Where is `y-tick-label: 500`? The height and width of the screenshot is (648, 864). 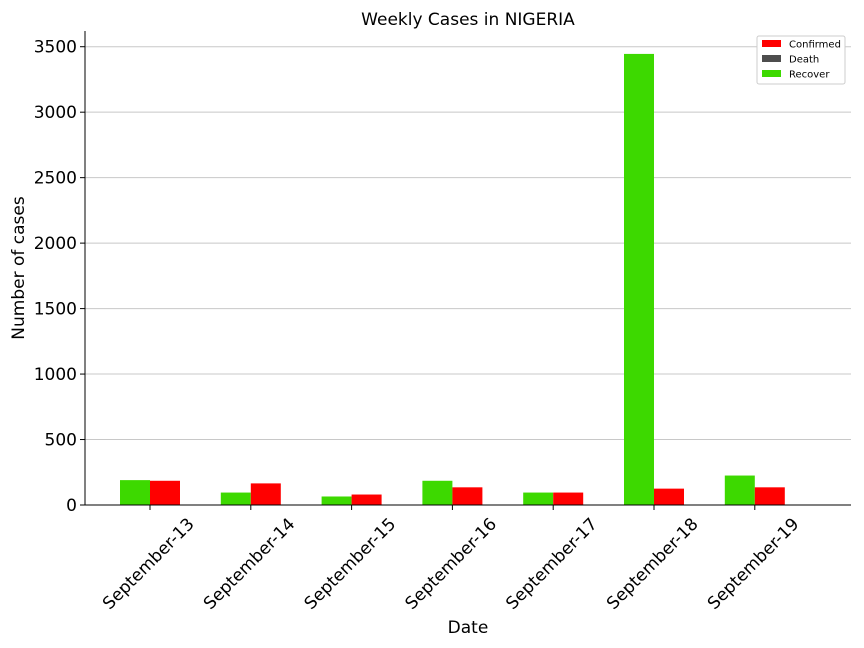 y-tick-label: 500 is located at coordinates (61, 441).